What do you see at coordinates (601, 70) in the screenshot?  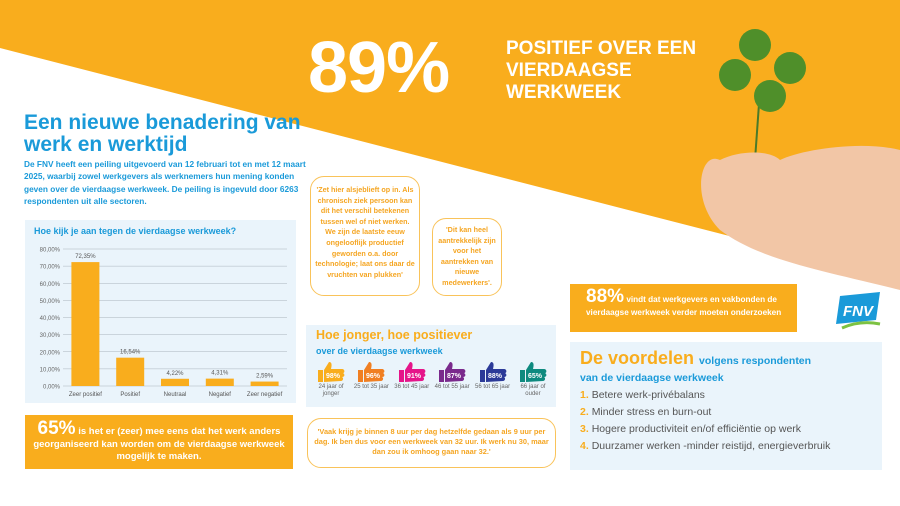 I see `hero-text: POSITIEF OVER EEN VIERDAAGSE WERKWEEK` at bounding box center [601, 70].